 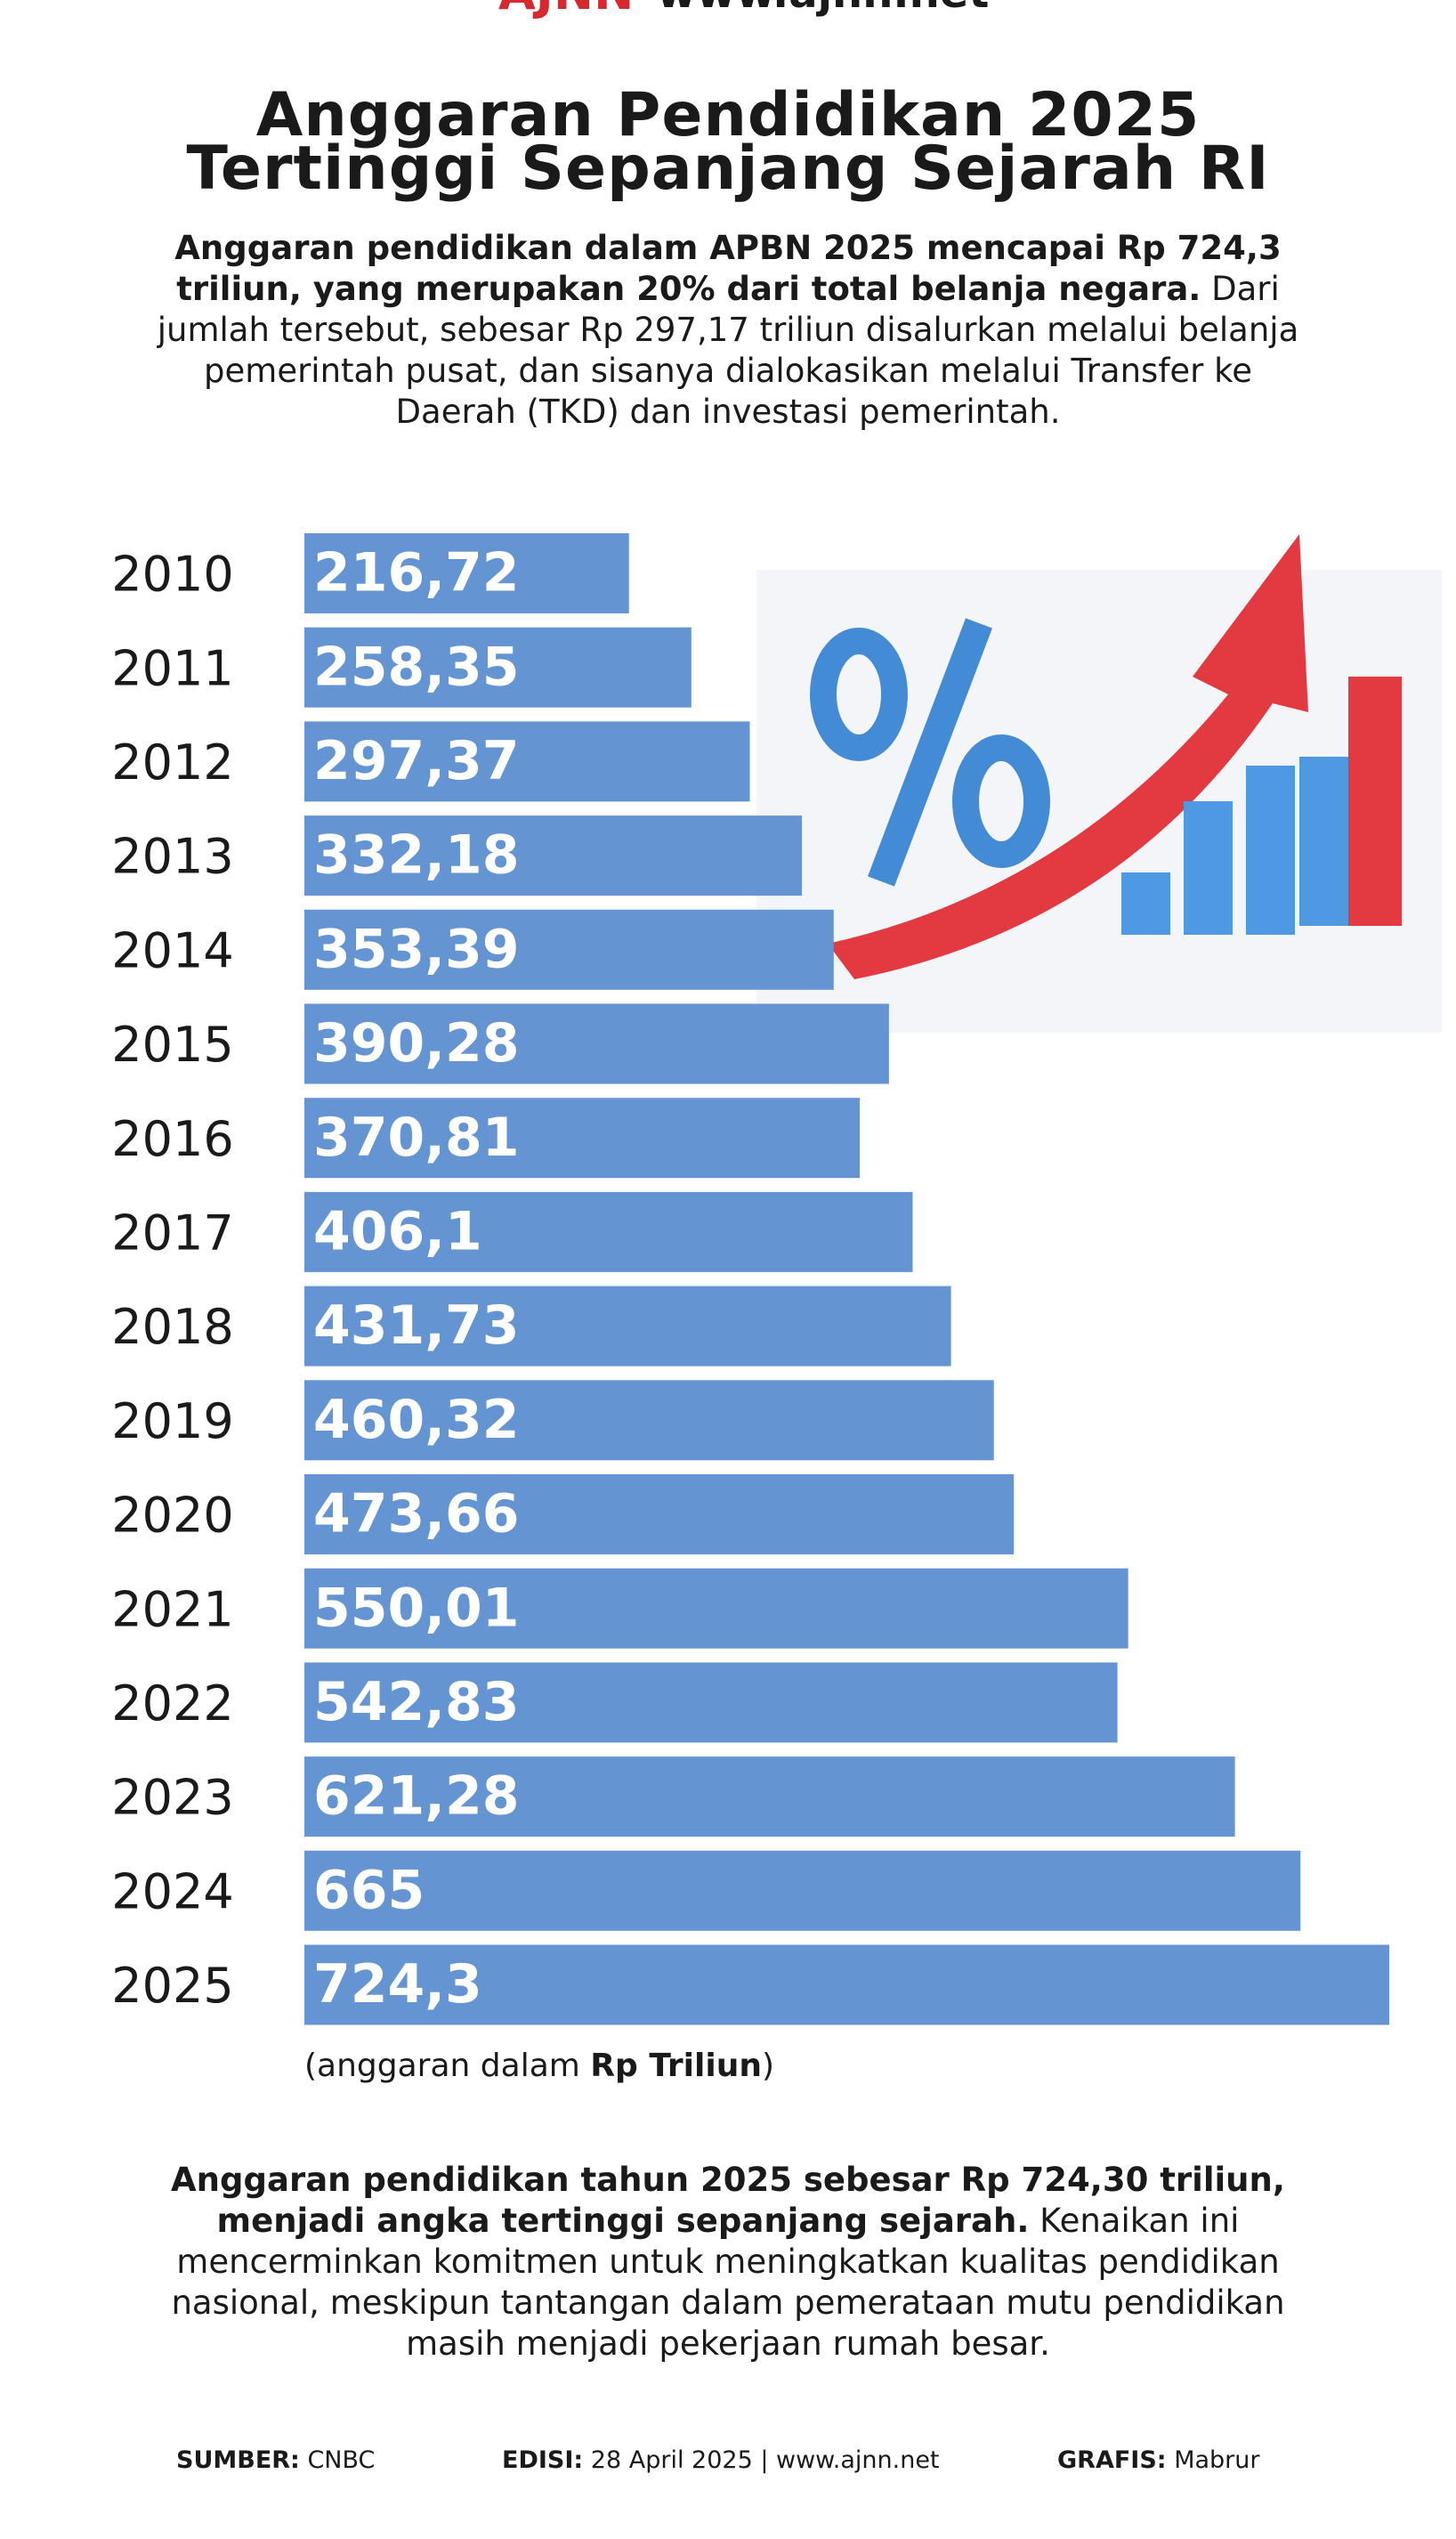 What do you see at coordinates (823, 9) in the screenshot?
I see `site-url: www.ajnn.net` at bounding box center [823, 9].